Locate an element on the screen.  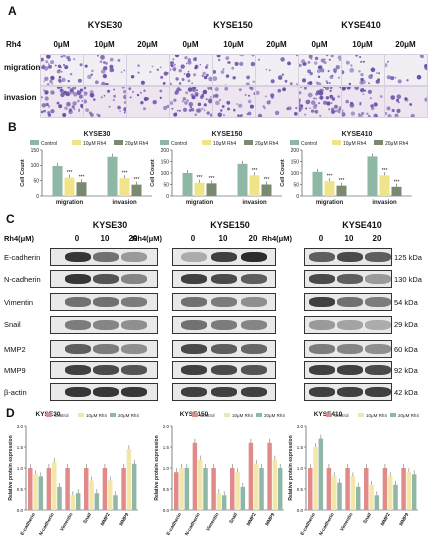
y-axis-label: Cell Count is located at coordinates (283, 173).